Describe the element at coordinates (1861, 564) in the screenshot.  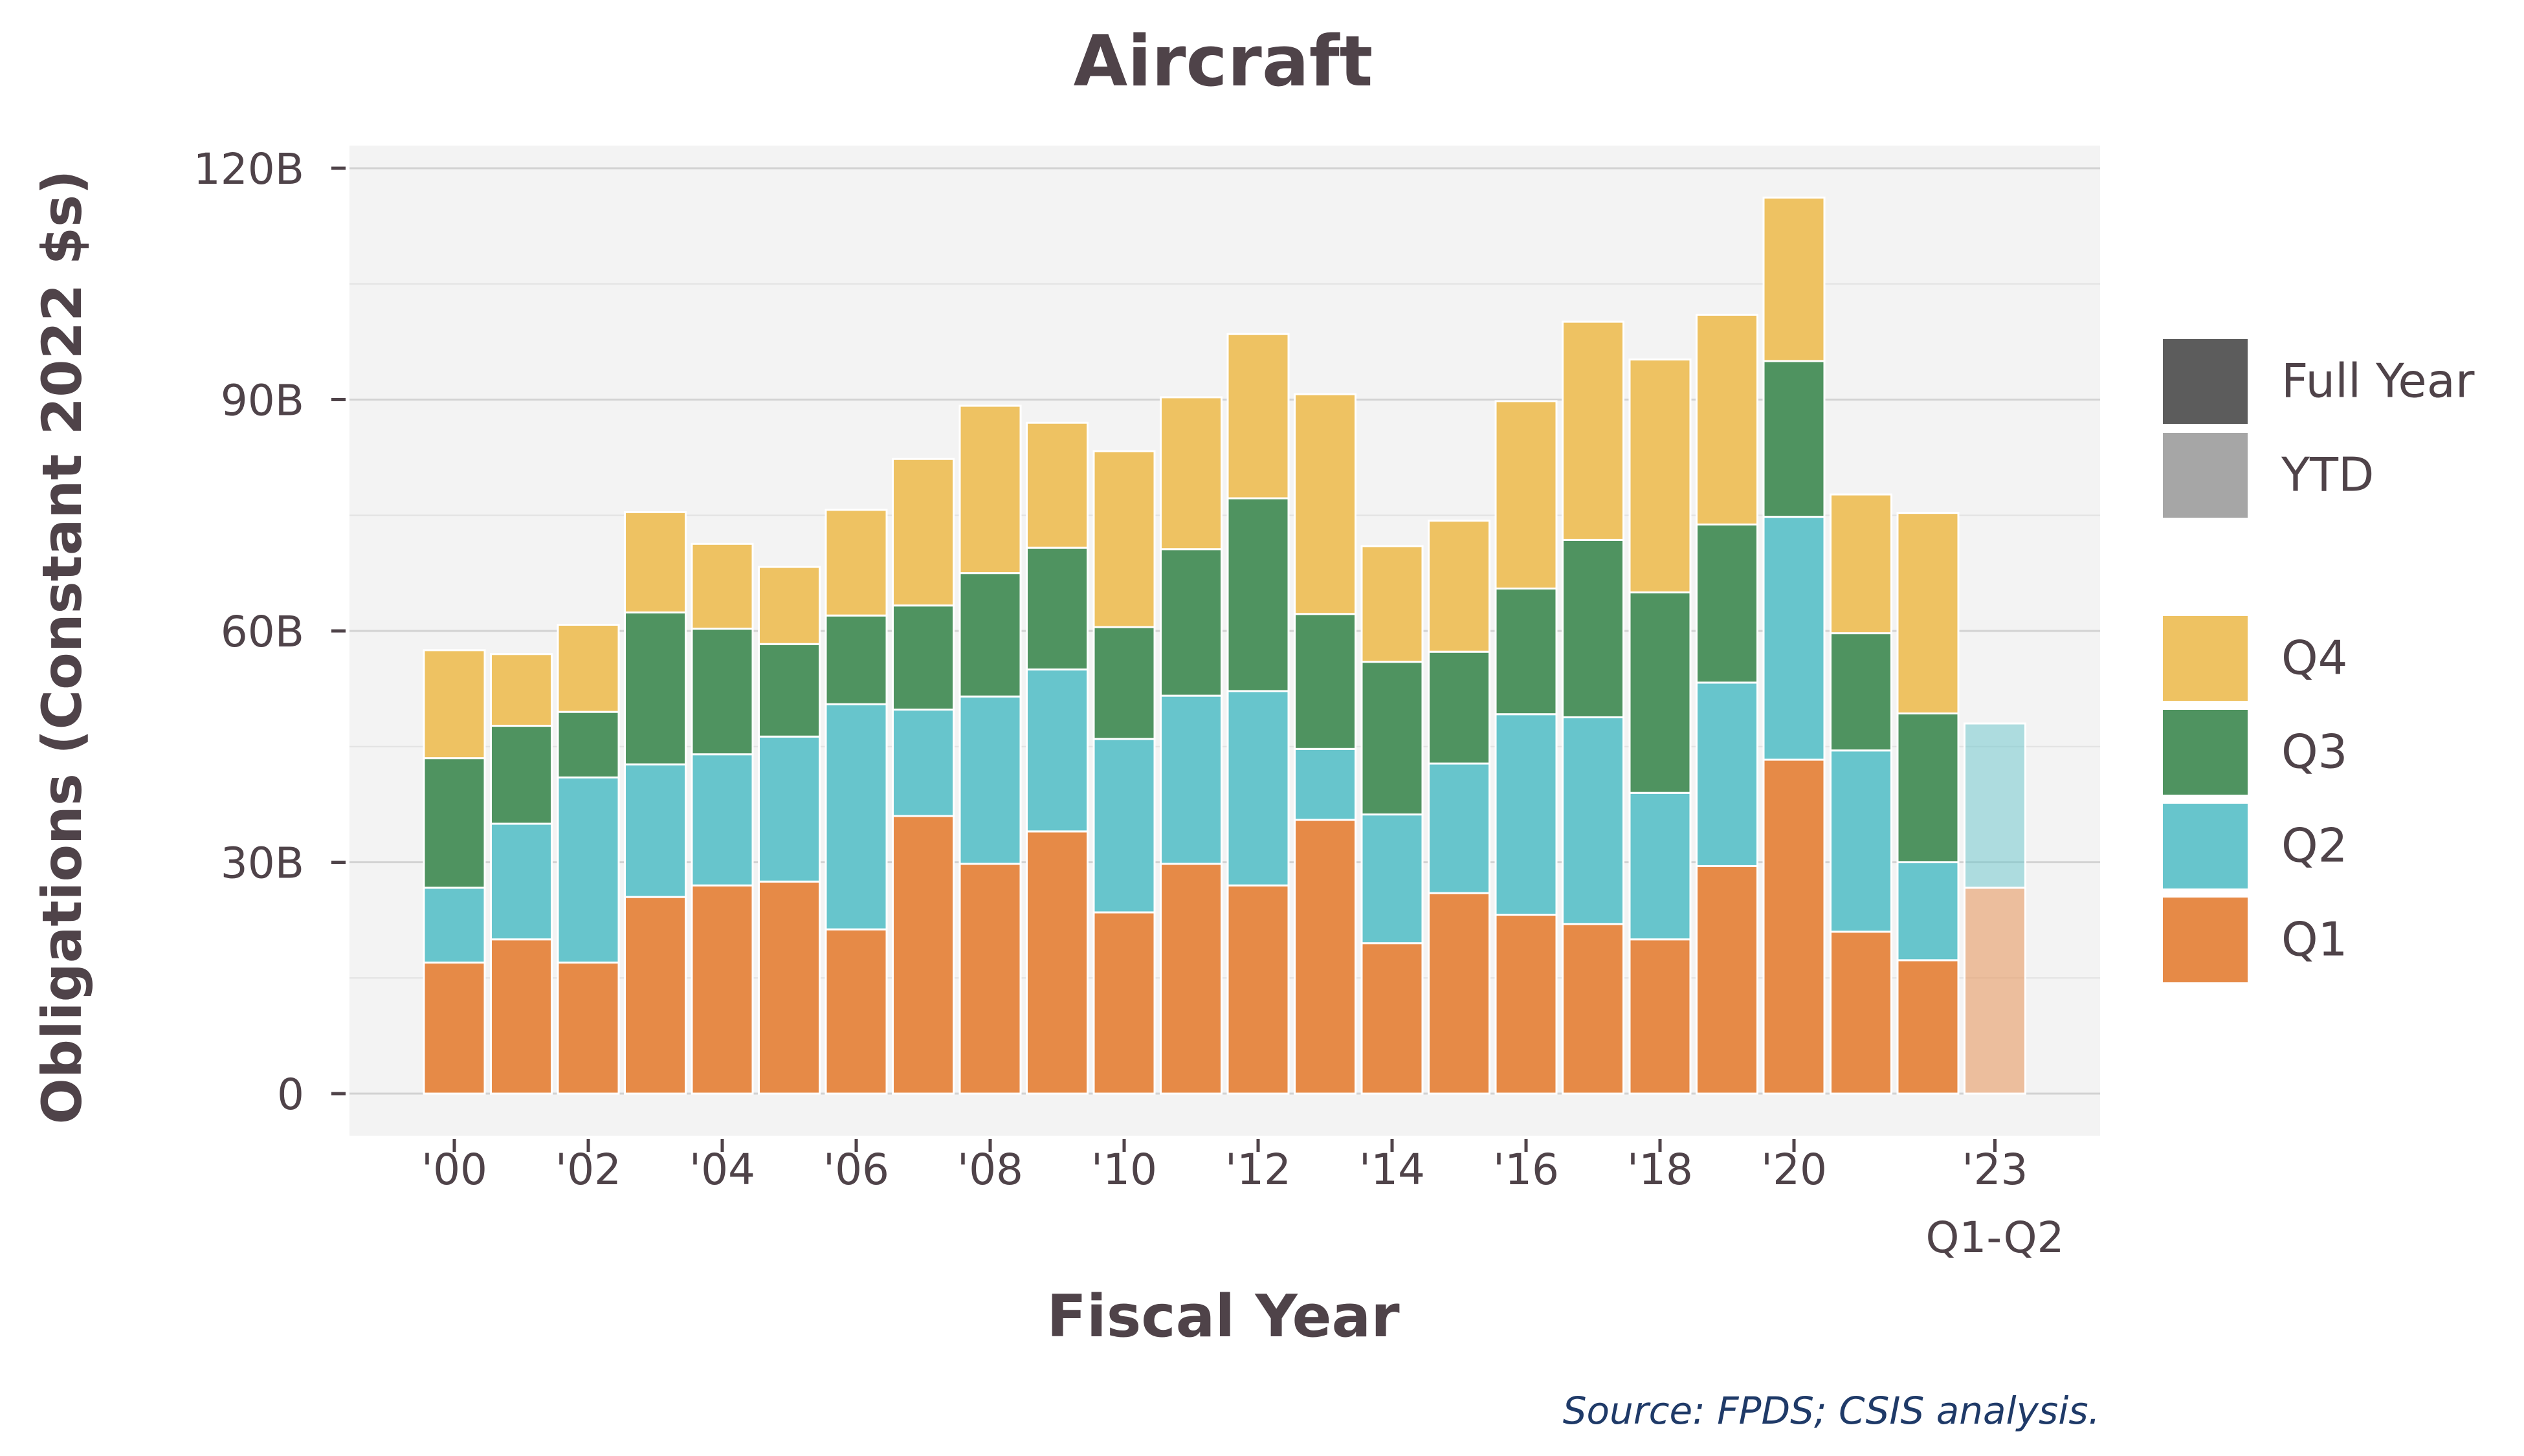
I see `bar-segment-2021-q4` at that location.